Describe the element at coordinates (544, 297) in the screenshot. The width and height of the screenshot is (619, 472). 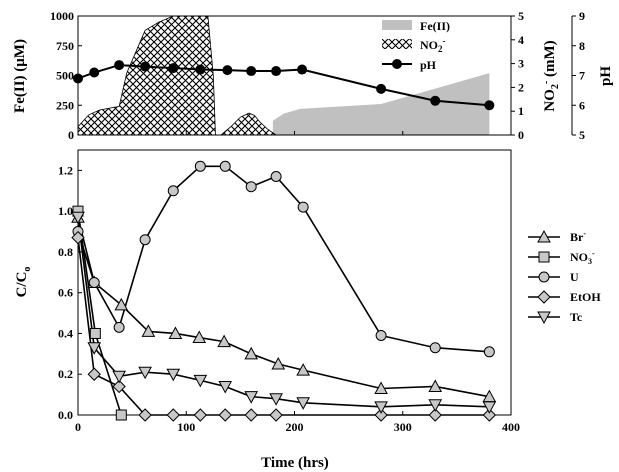
I see `legend-marker-etoh` at that location.